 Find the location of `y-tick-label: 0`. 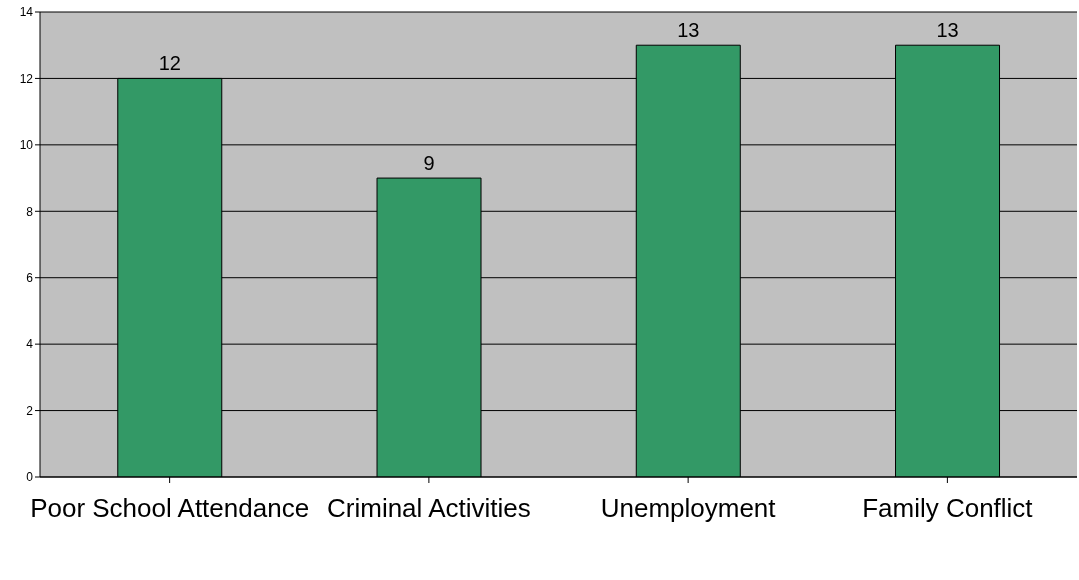

y-tick-label: 0 is located at coordinates (30, 477).